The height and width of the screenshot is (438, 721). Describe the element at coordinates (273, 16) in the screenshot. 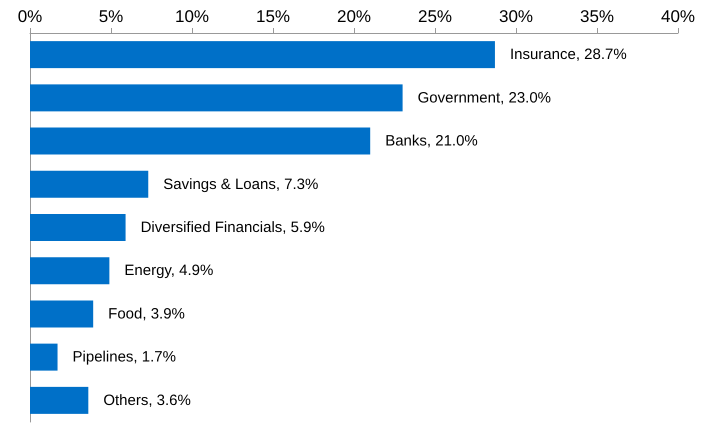

I see `x-tick-label: 15%` at that location.